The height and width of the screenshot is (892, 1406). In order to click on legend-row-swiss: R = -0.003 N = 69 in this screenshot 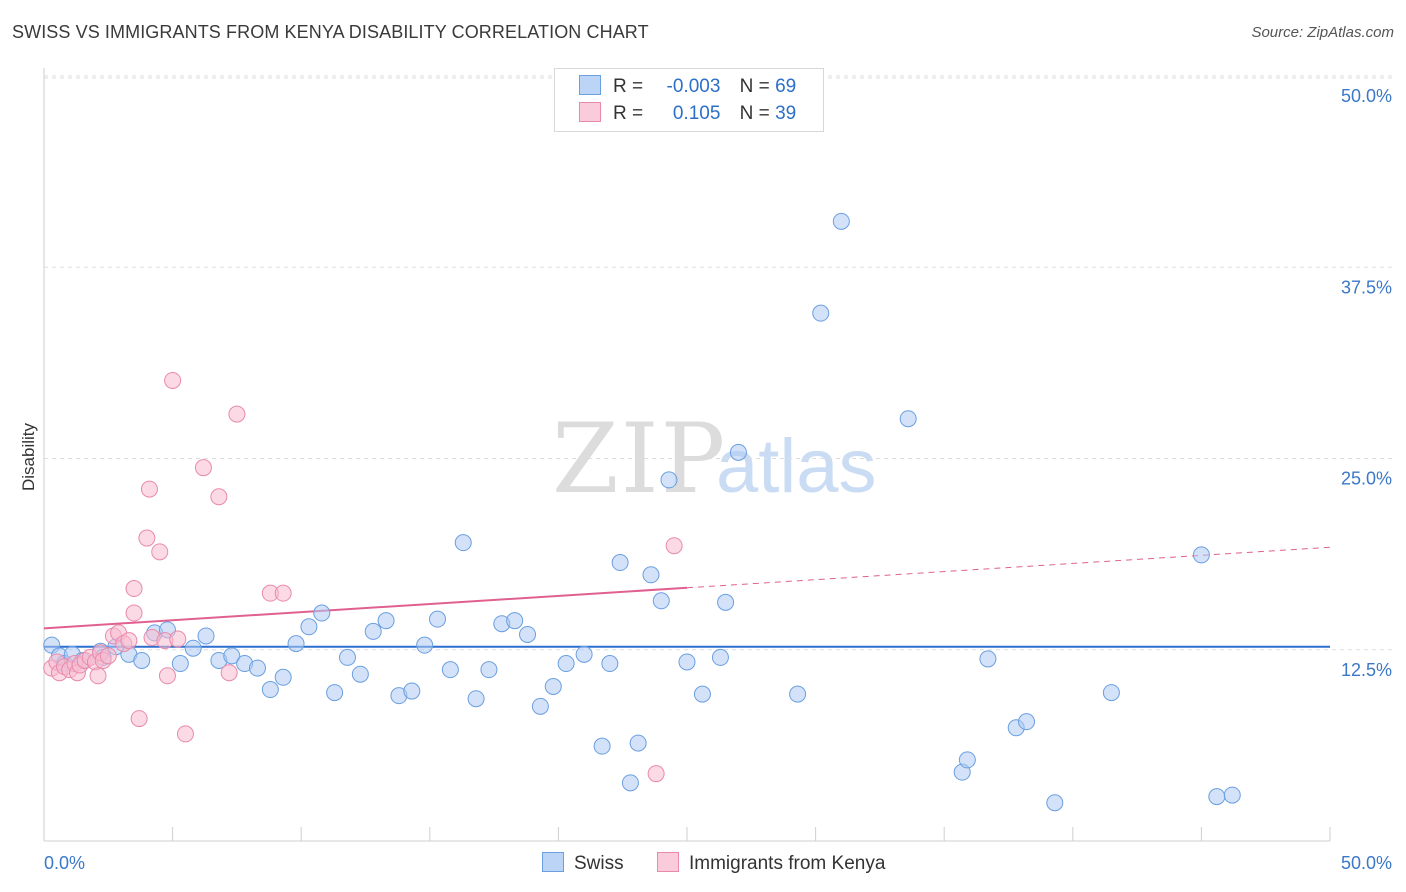, I will do `click(687, 86)`.